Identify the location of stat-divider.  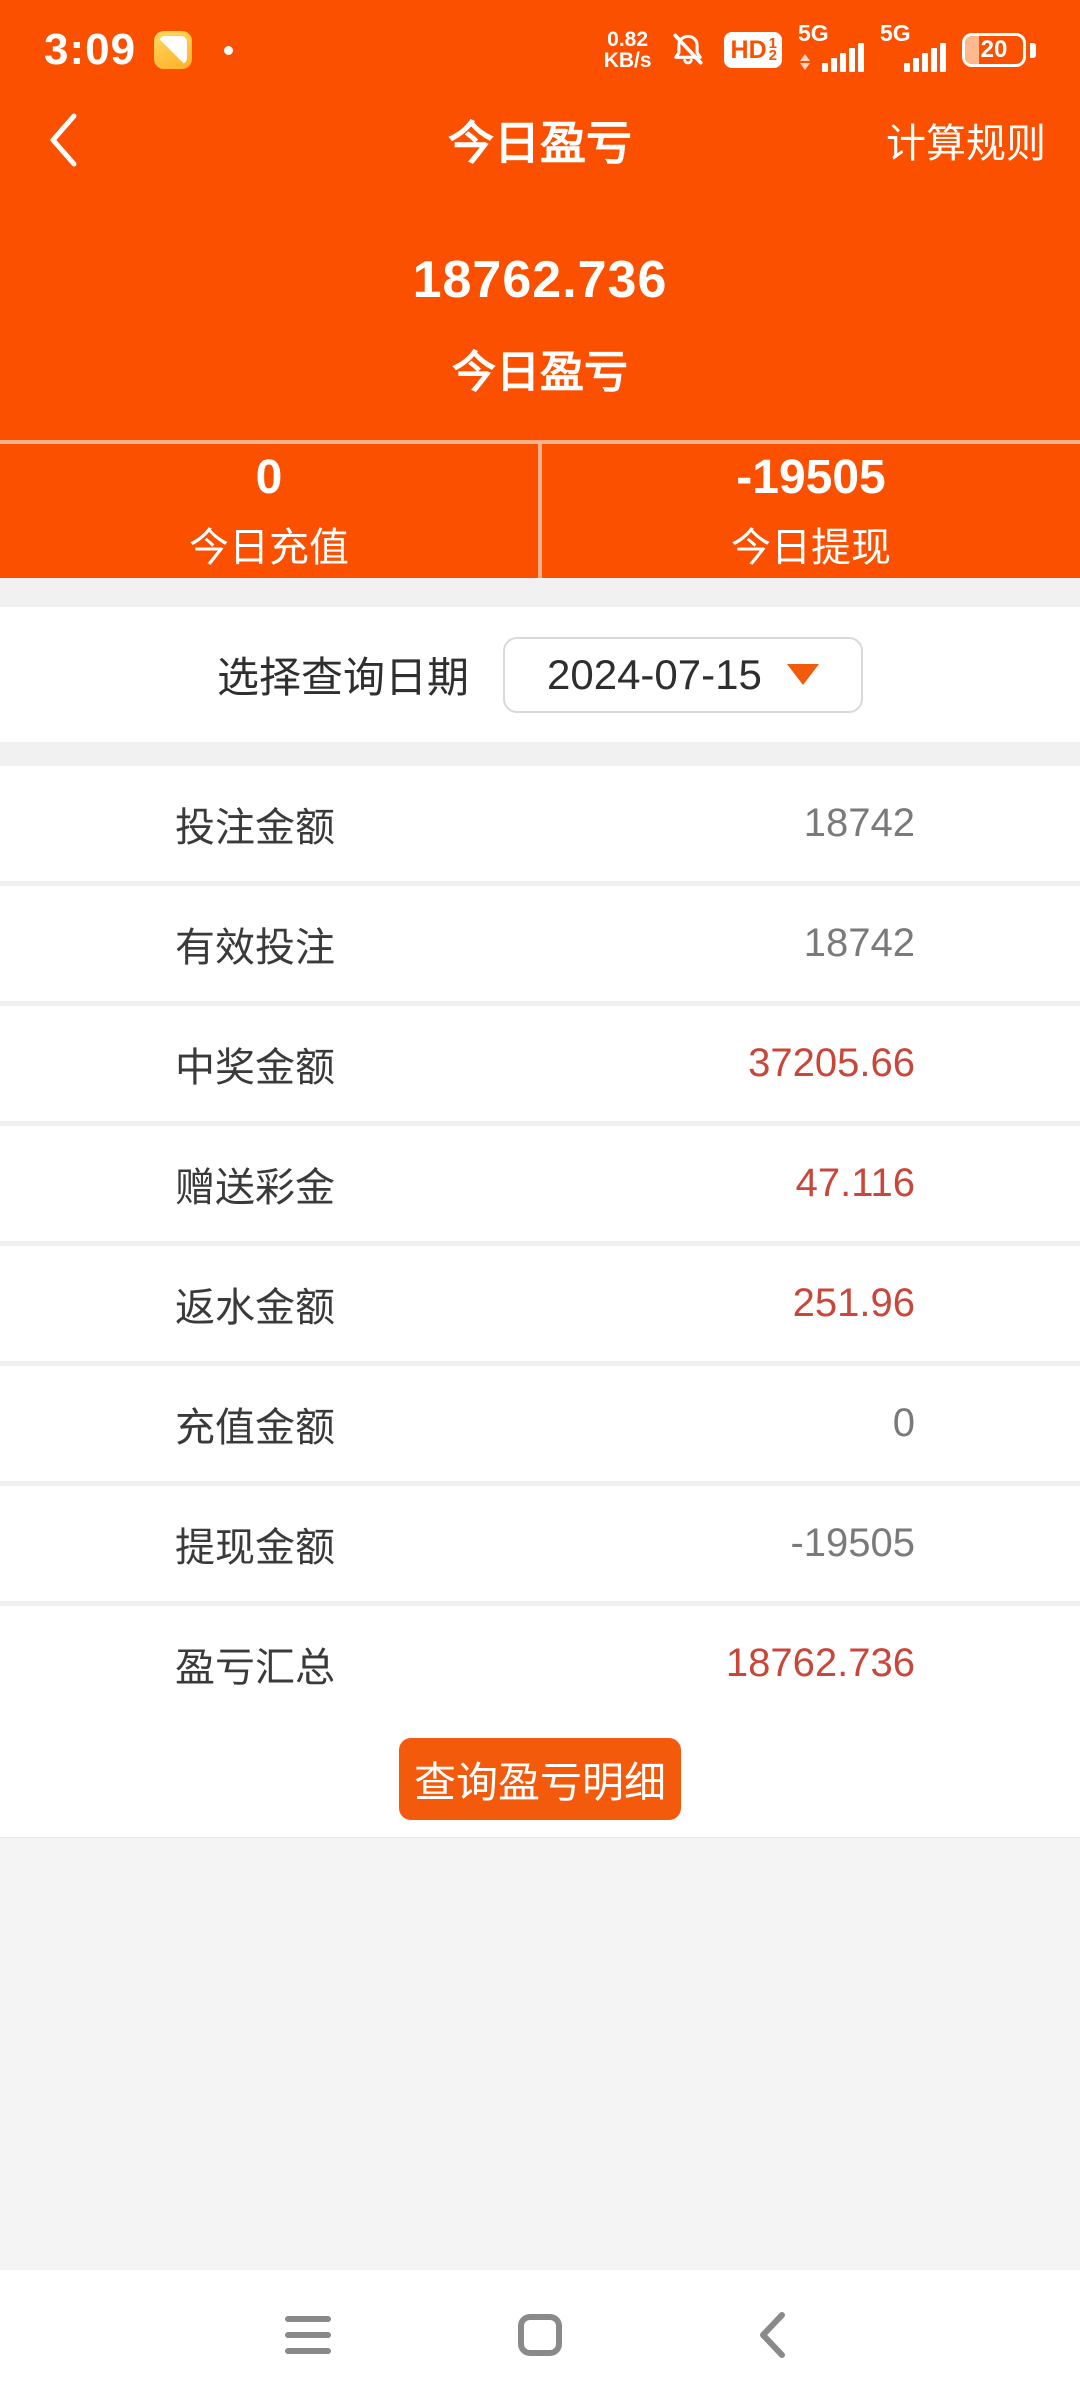
(540, 511).